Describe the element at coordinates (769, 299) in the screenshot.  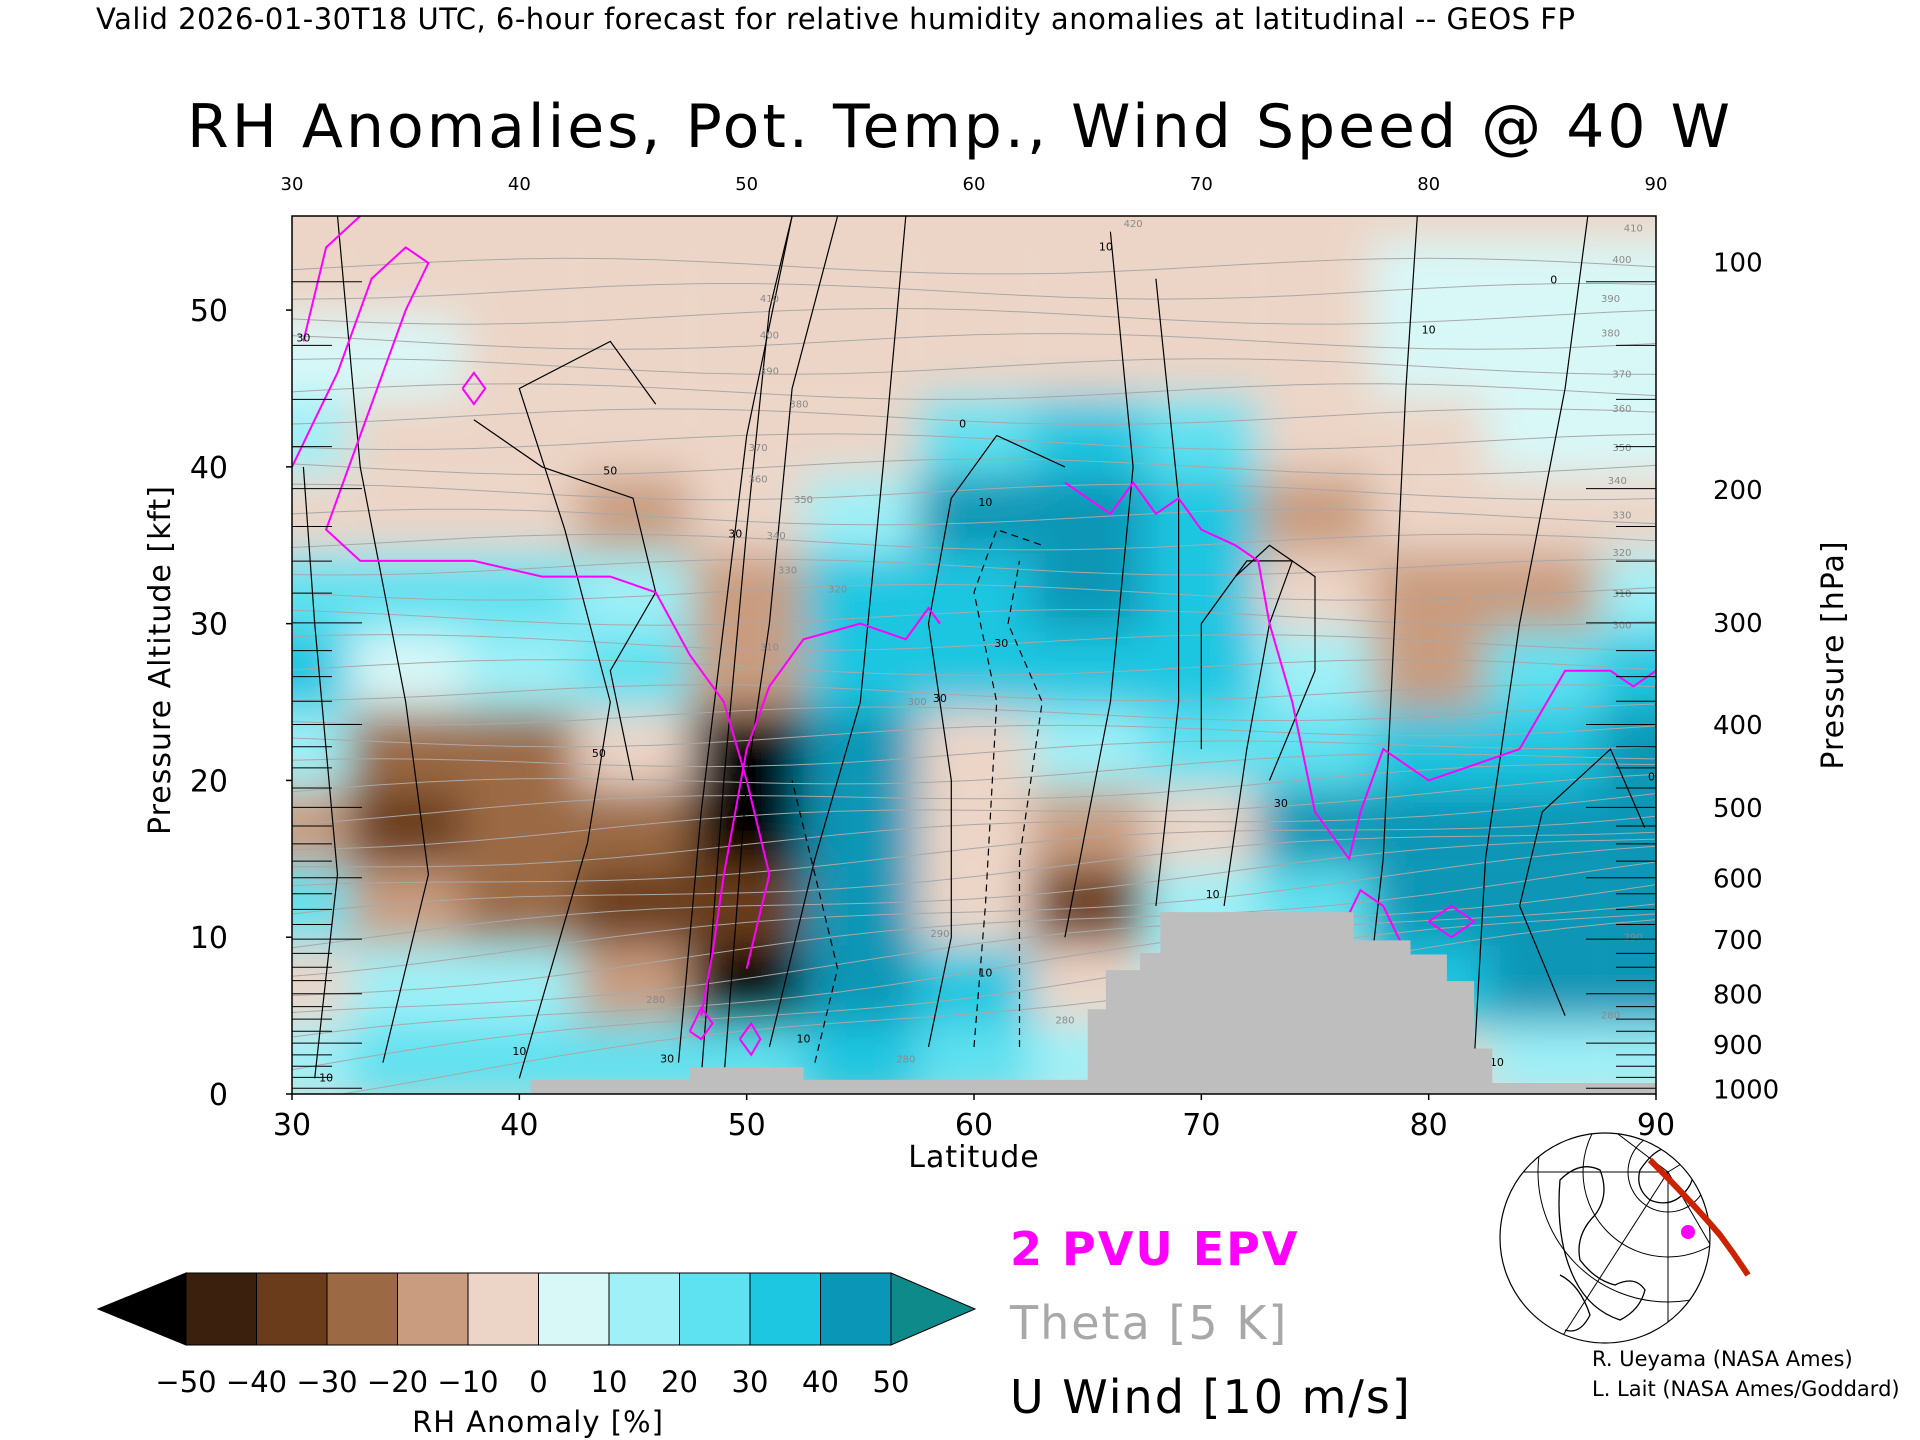
I see `theta-contour-label: 410` at that location.